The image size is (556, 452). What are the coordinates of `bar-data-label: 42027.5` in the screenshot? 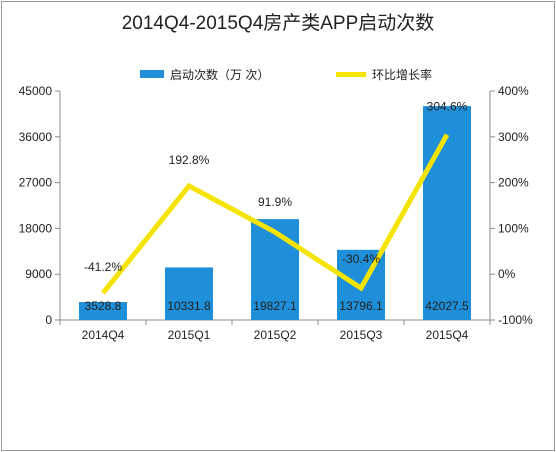 It's located at (447, 306).